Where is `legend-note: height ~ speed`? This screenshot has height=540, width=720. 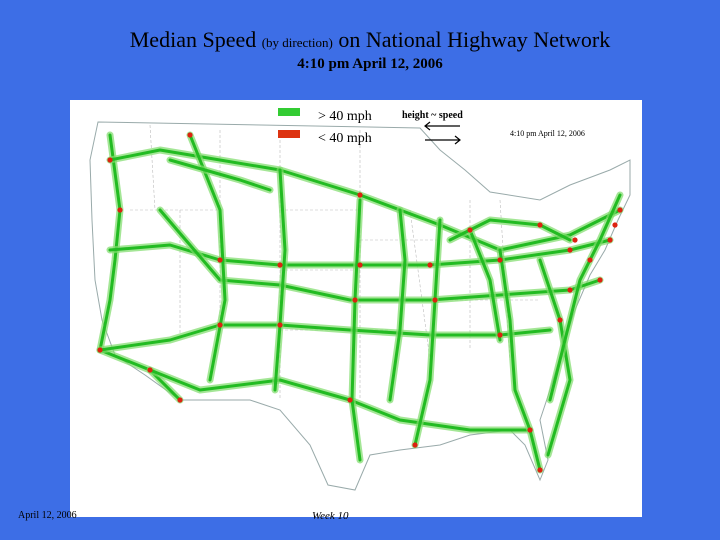
legend-note: height ~ speed is located at coordinates (432, 115).